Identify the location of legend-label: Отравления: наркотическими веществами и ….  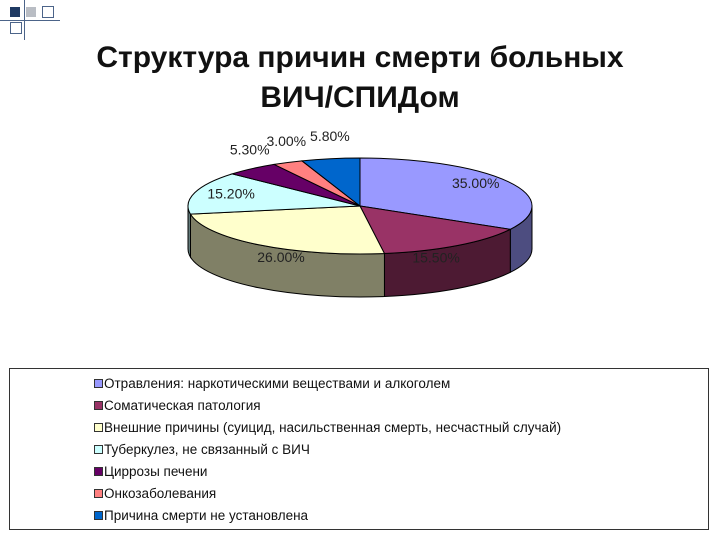
(277, 383).